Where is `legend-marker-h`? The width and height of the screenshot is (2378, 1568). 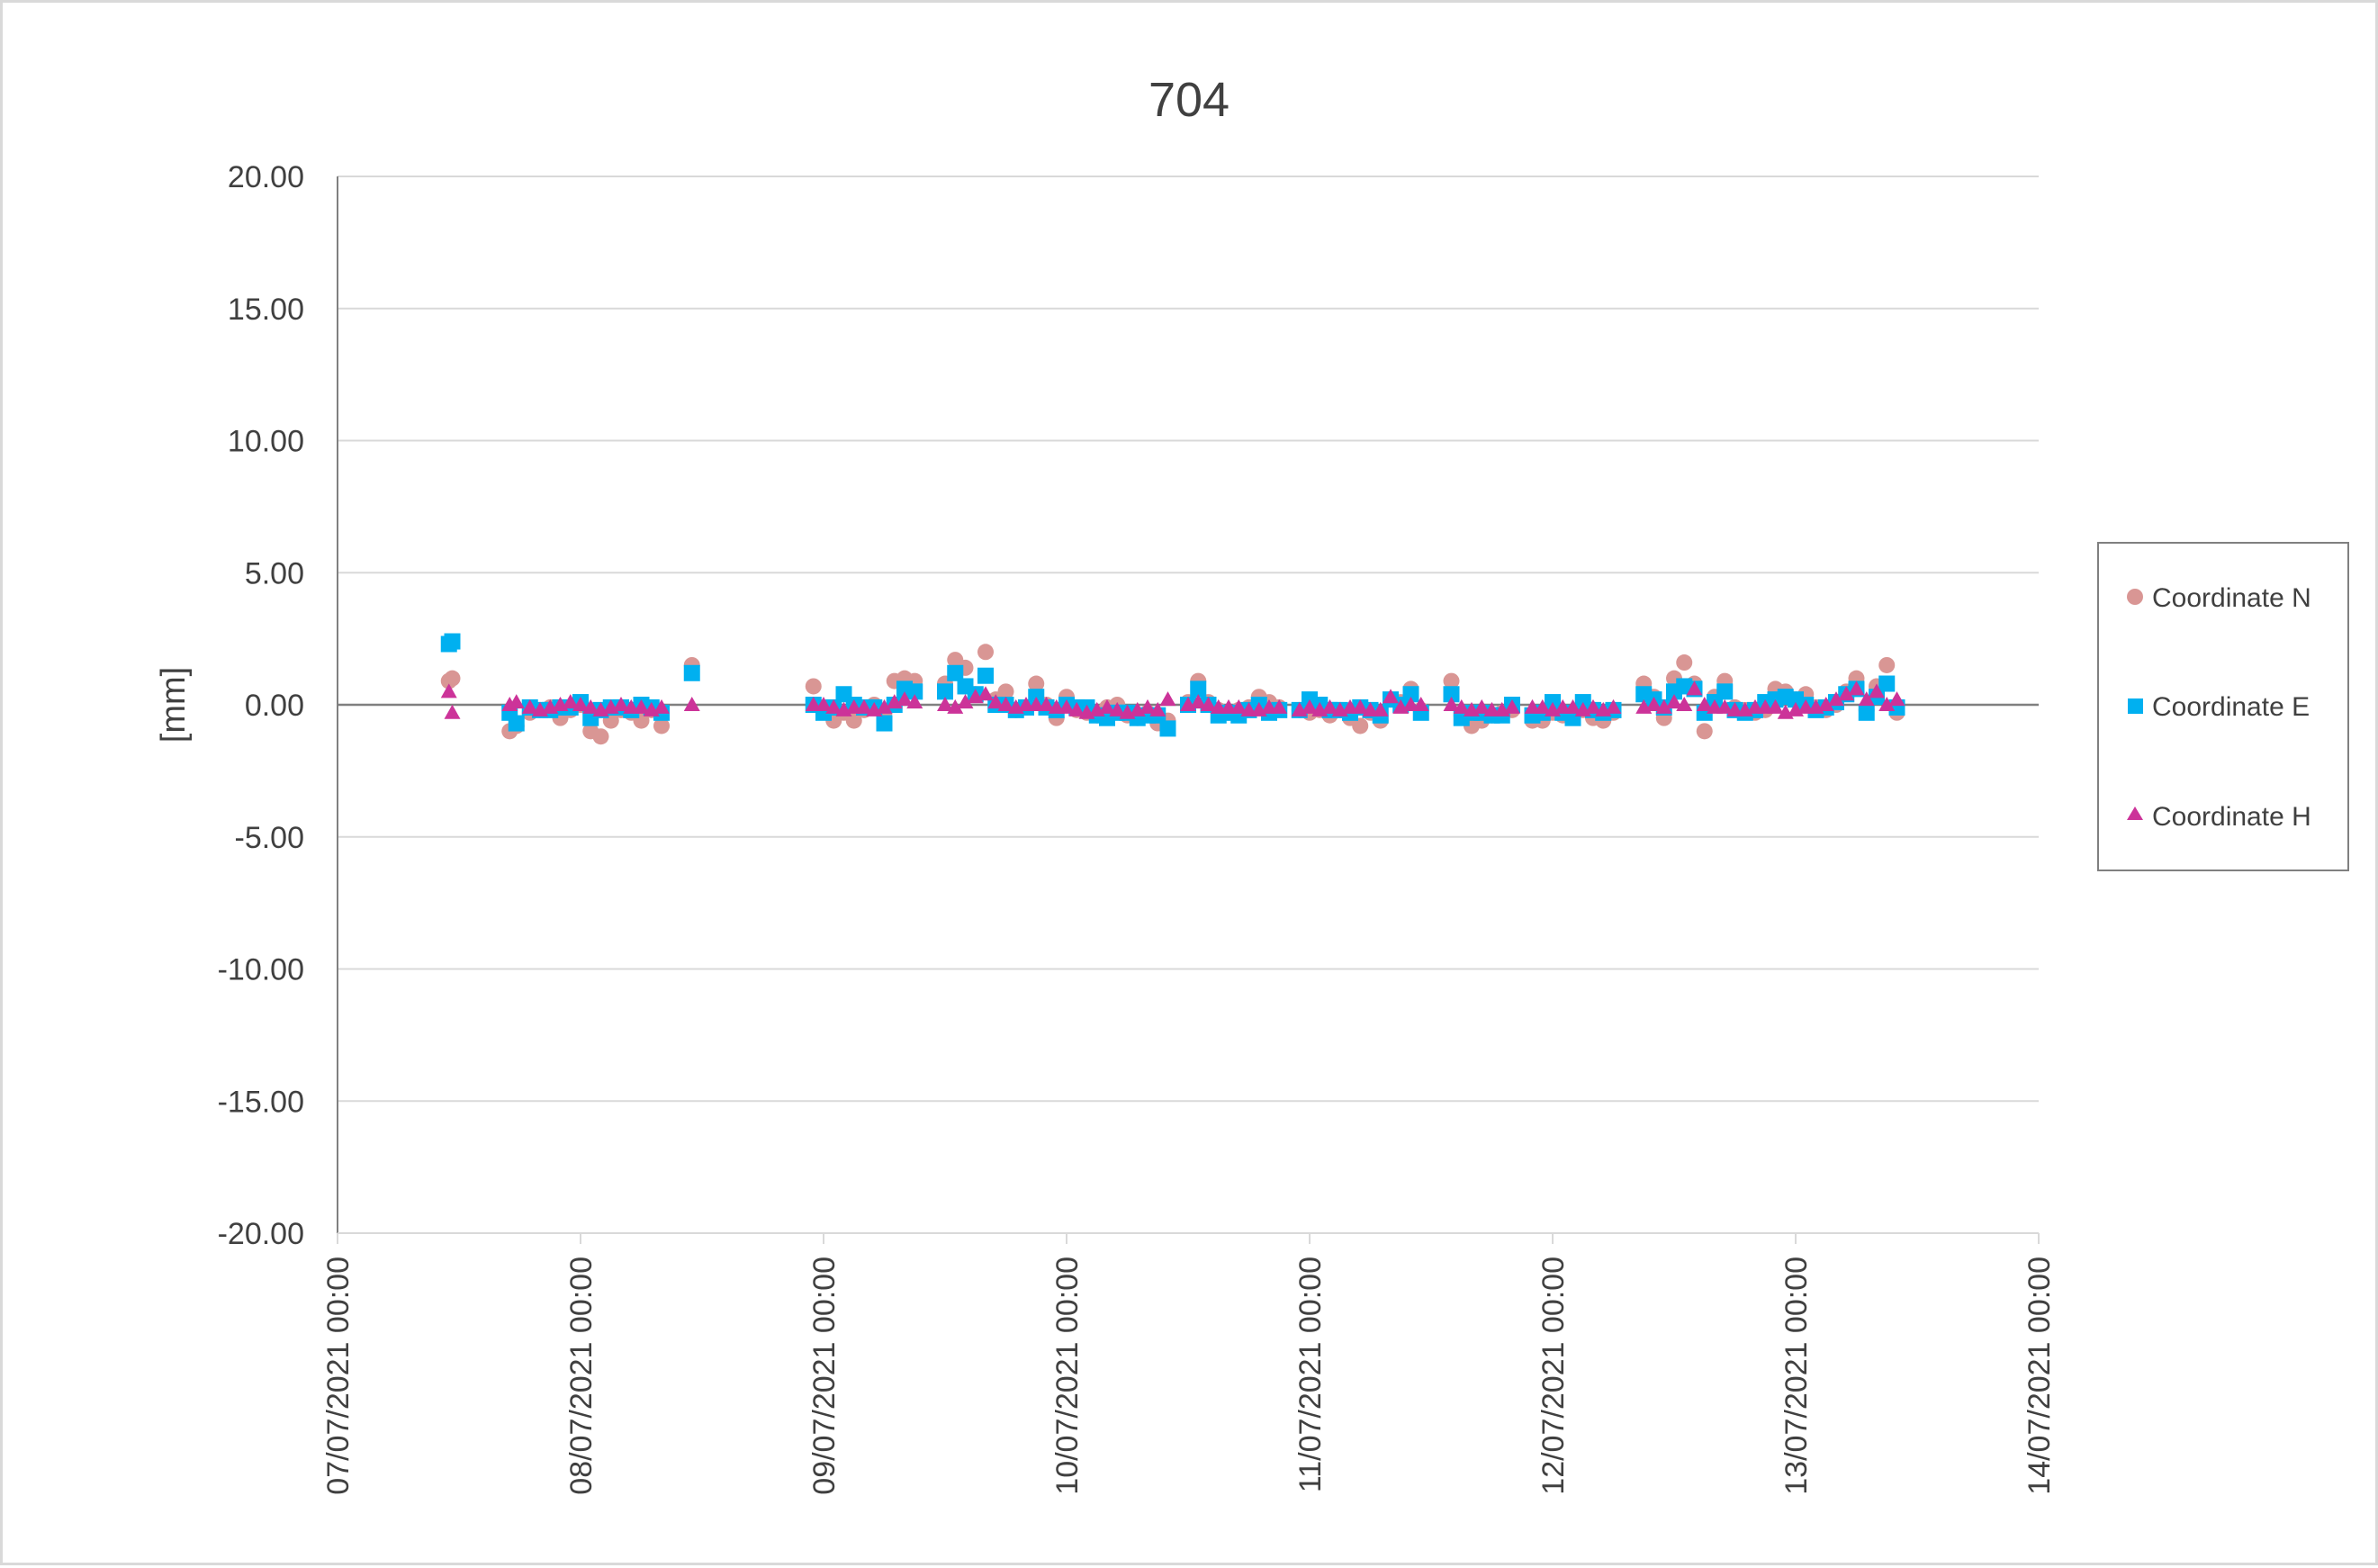
legend-marker-h is located at coordinates (2135, 814).